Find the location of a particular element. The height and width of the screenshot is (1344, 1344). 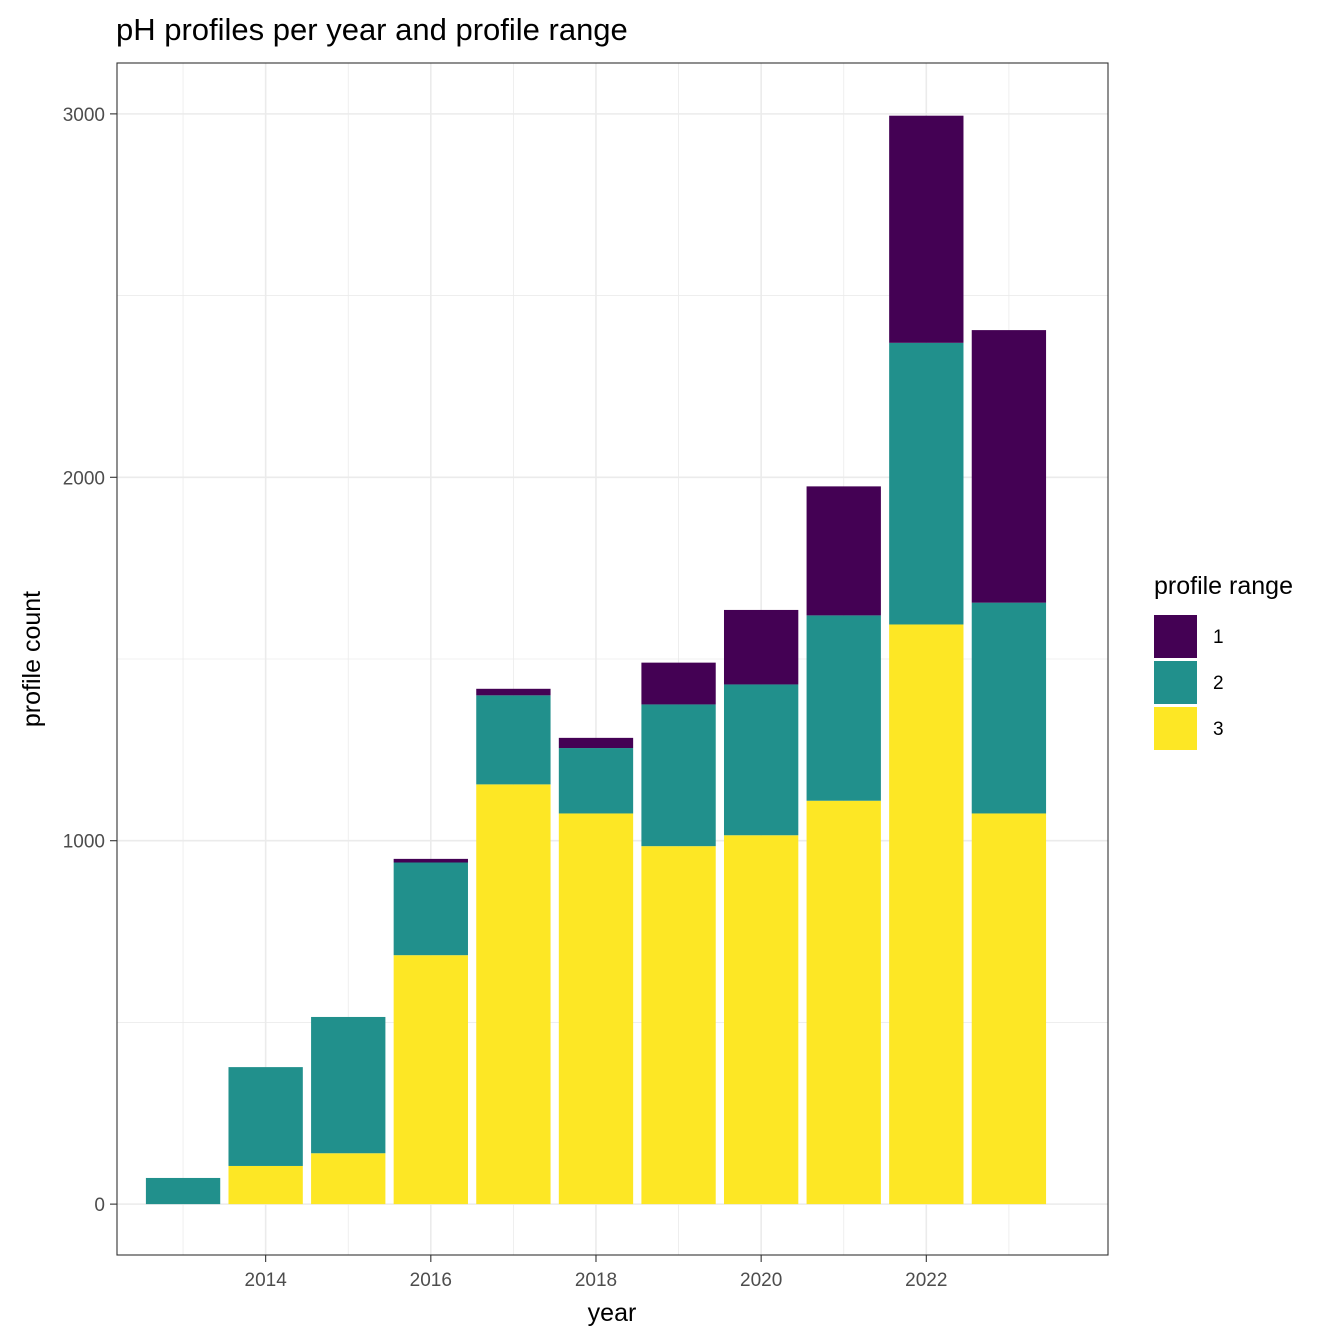

x-tick-label: 2022 is located at coordinates (926, 1280).